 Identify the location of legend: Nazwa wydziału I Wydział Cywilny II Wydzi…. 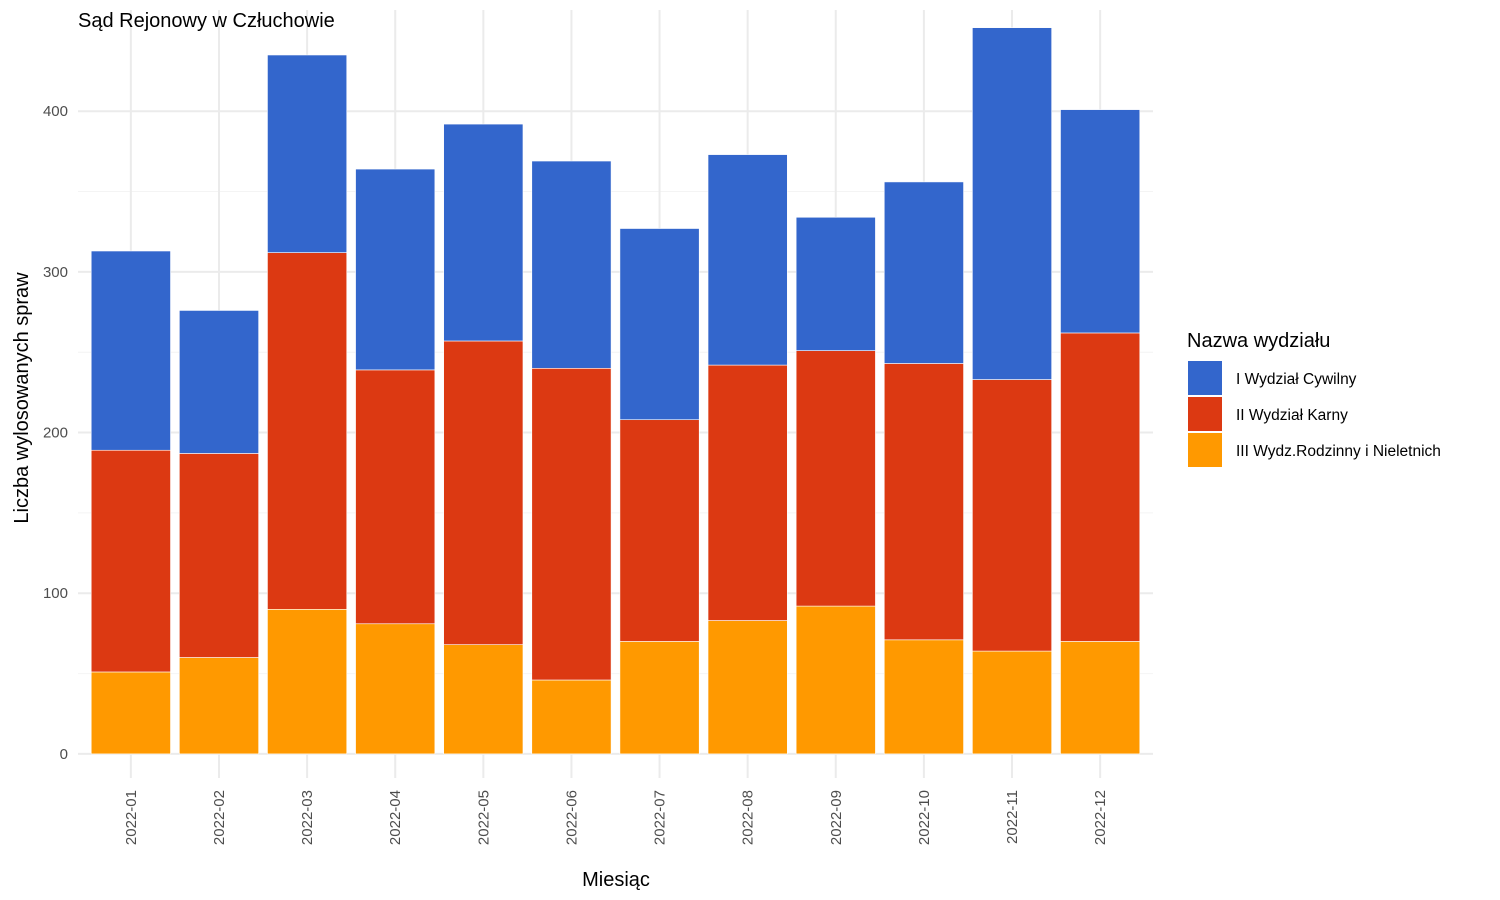
(1314, 398).